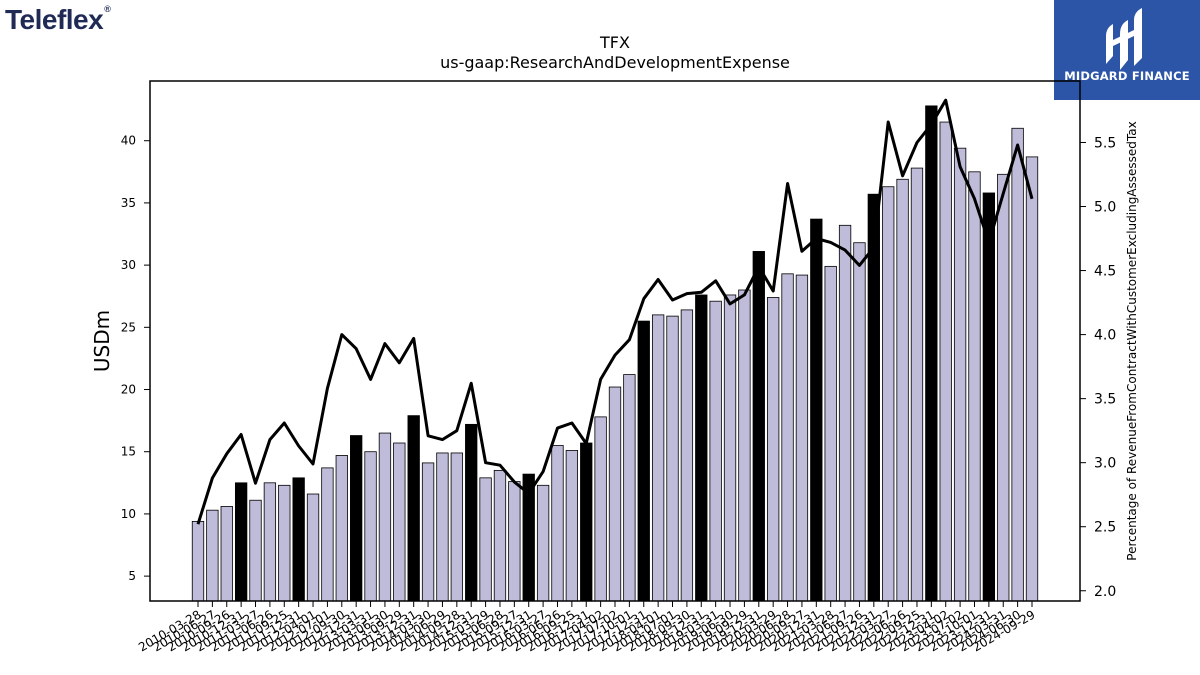 The width and height of the screenshot is (1200, 675). I want to click on y2-tick-label: 2.0, so click(1105, 592).